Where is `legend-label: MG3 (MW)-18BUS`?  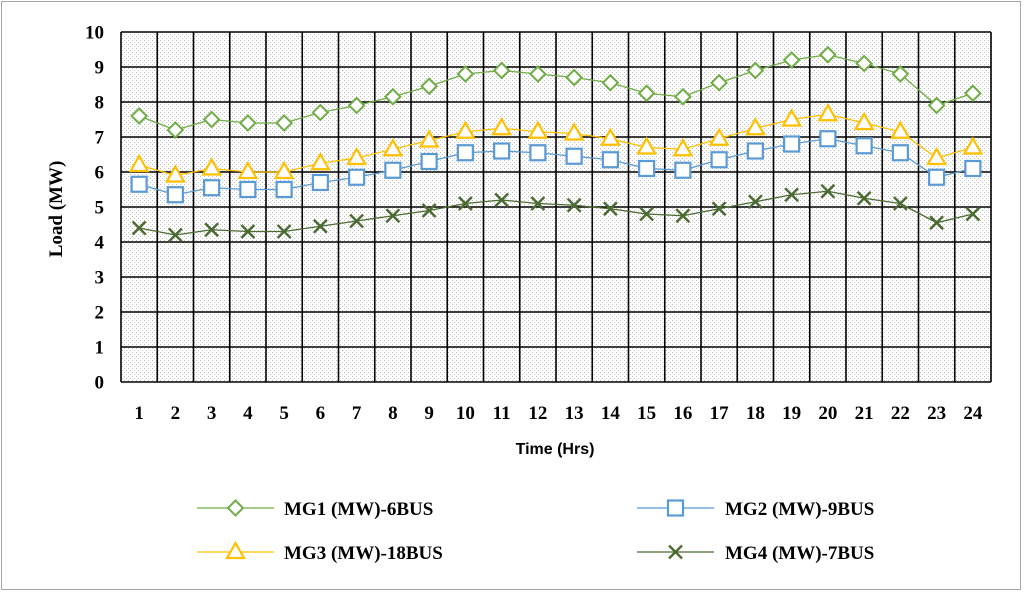
legend-label: MG3 (MW)-18BUS is located at coordinates (363, 553).